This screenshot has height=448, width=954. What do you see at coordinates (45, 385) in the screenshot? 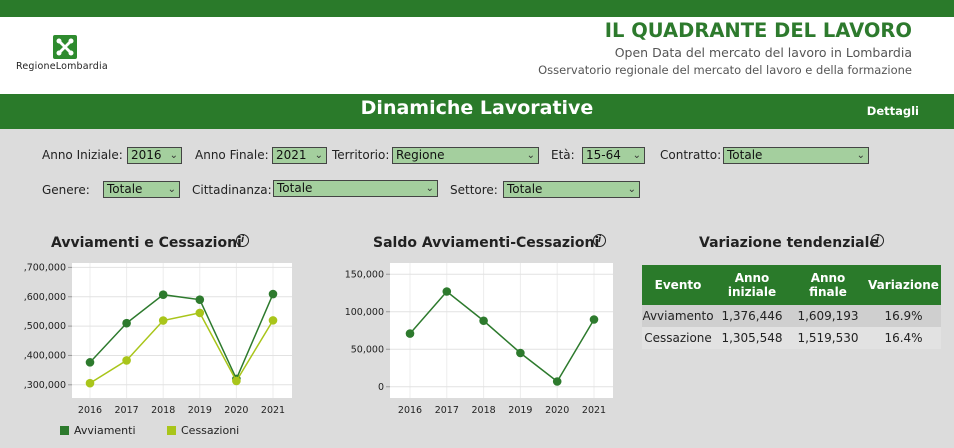
I see `y-tick-label: ,300,000` at bounding box center [45, 385].